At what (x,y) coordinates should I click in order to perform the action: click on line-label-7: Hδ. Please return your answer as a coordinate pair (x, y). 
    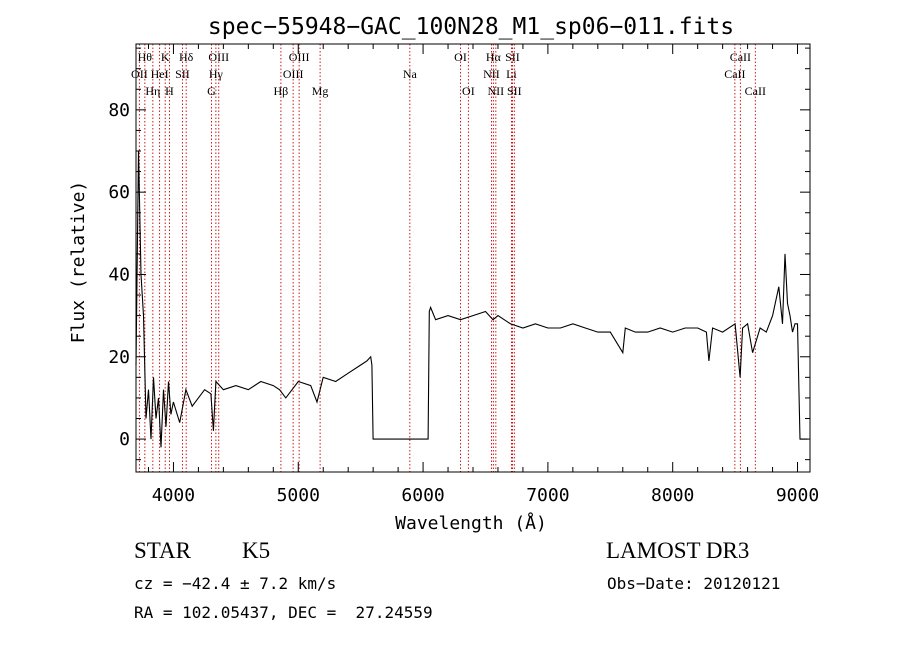
    Looking at the image, I should click on (186, 57).